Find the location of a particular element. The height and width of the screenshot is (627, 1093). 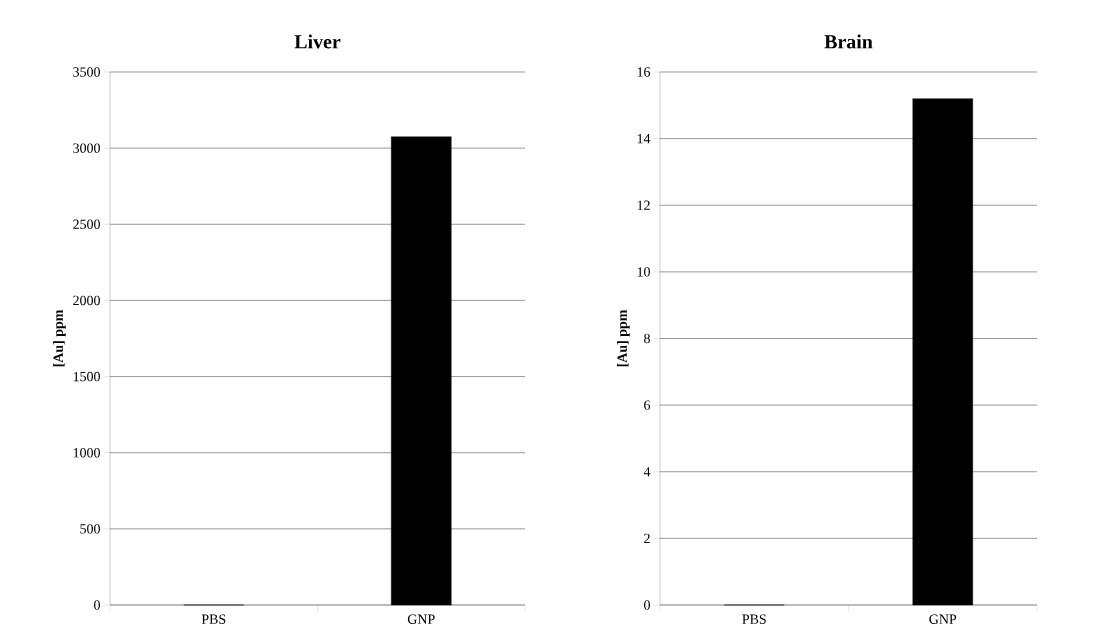

y-tick-label: 1000 is located at coordinates (86, 452).